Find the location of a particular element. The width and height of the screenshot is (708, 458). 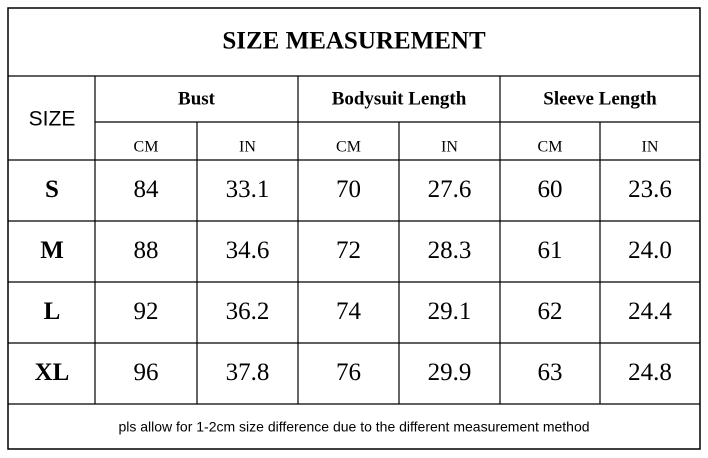

cell-value: 24.4 is located at coordinates (650, 311).